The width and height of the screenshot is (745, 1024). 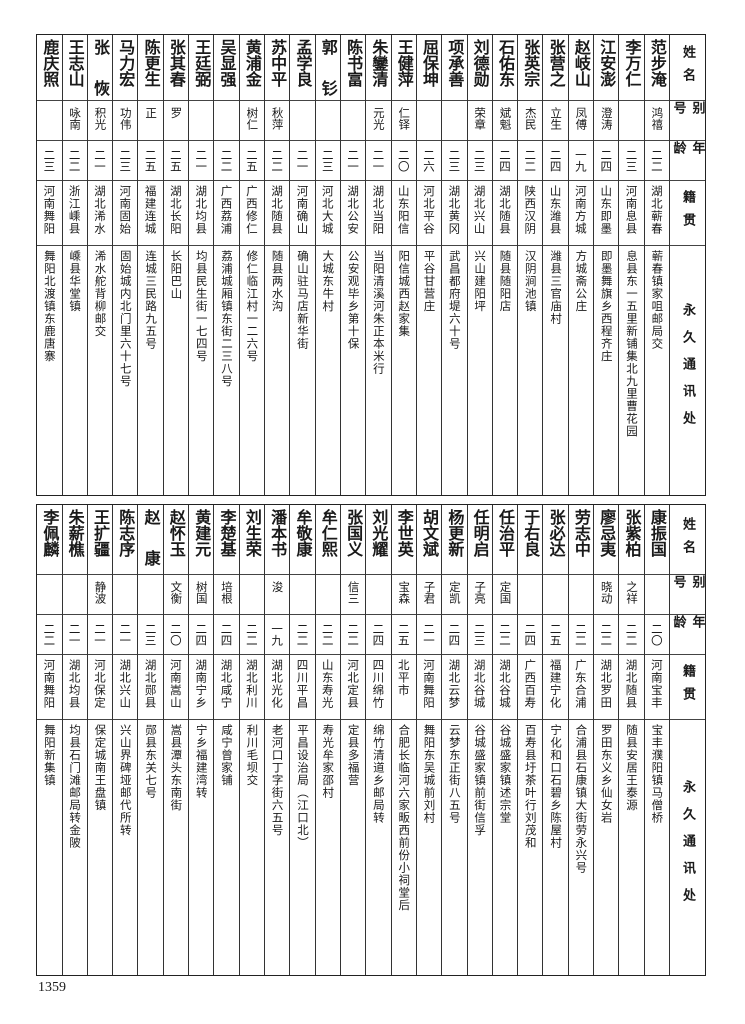 I want to click on person-address: 息县东一五里新铺集北九里曹花园, so click(x=632, y=344).